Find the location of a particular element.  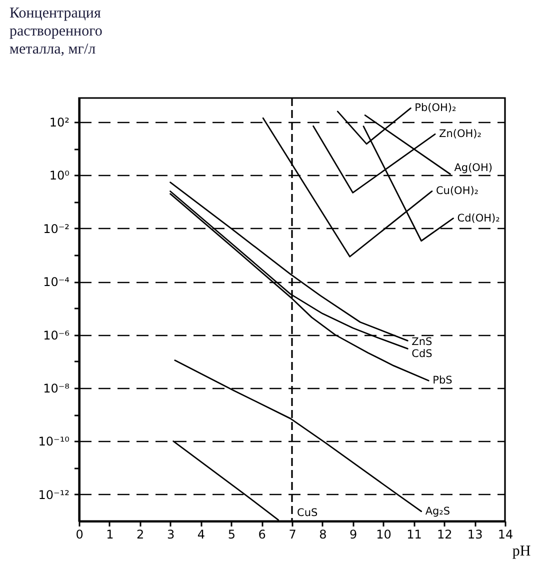

x-tick-label: 13 is located at coordinates (475, 535).